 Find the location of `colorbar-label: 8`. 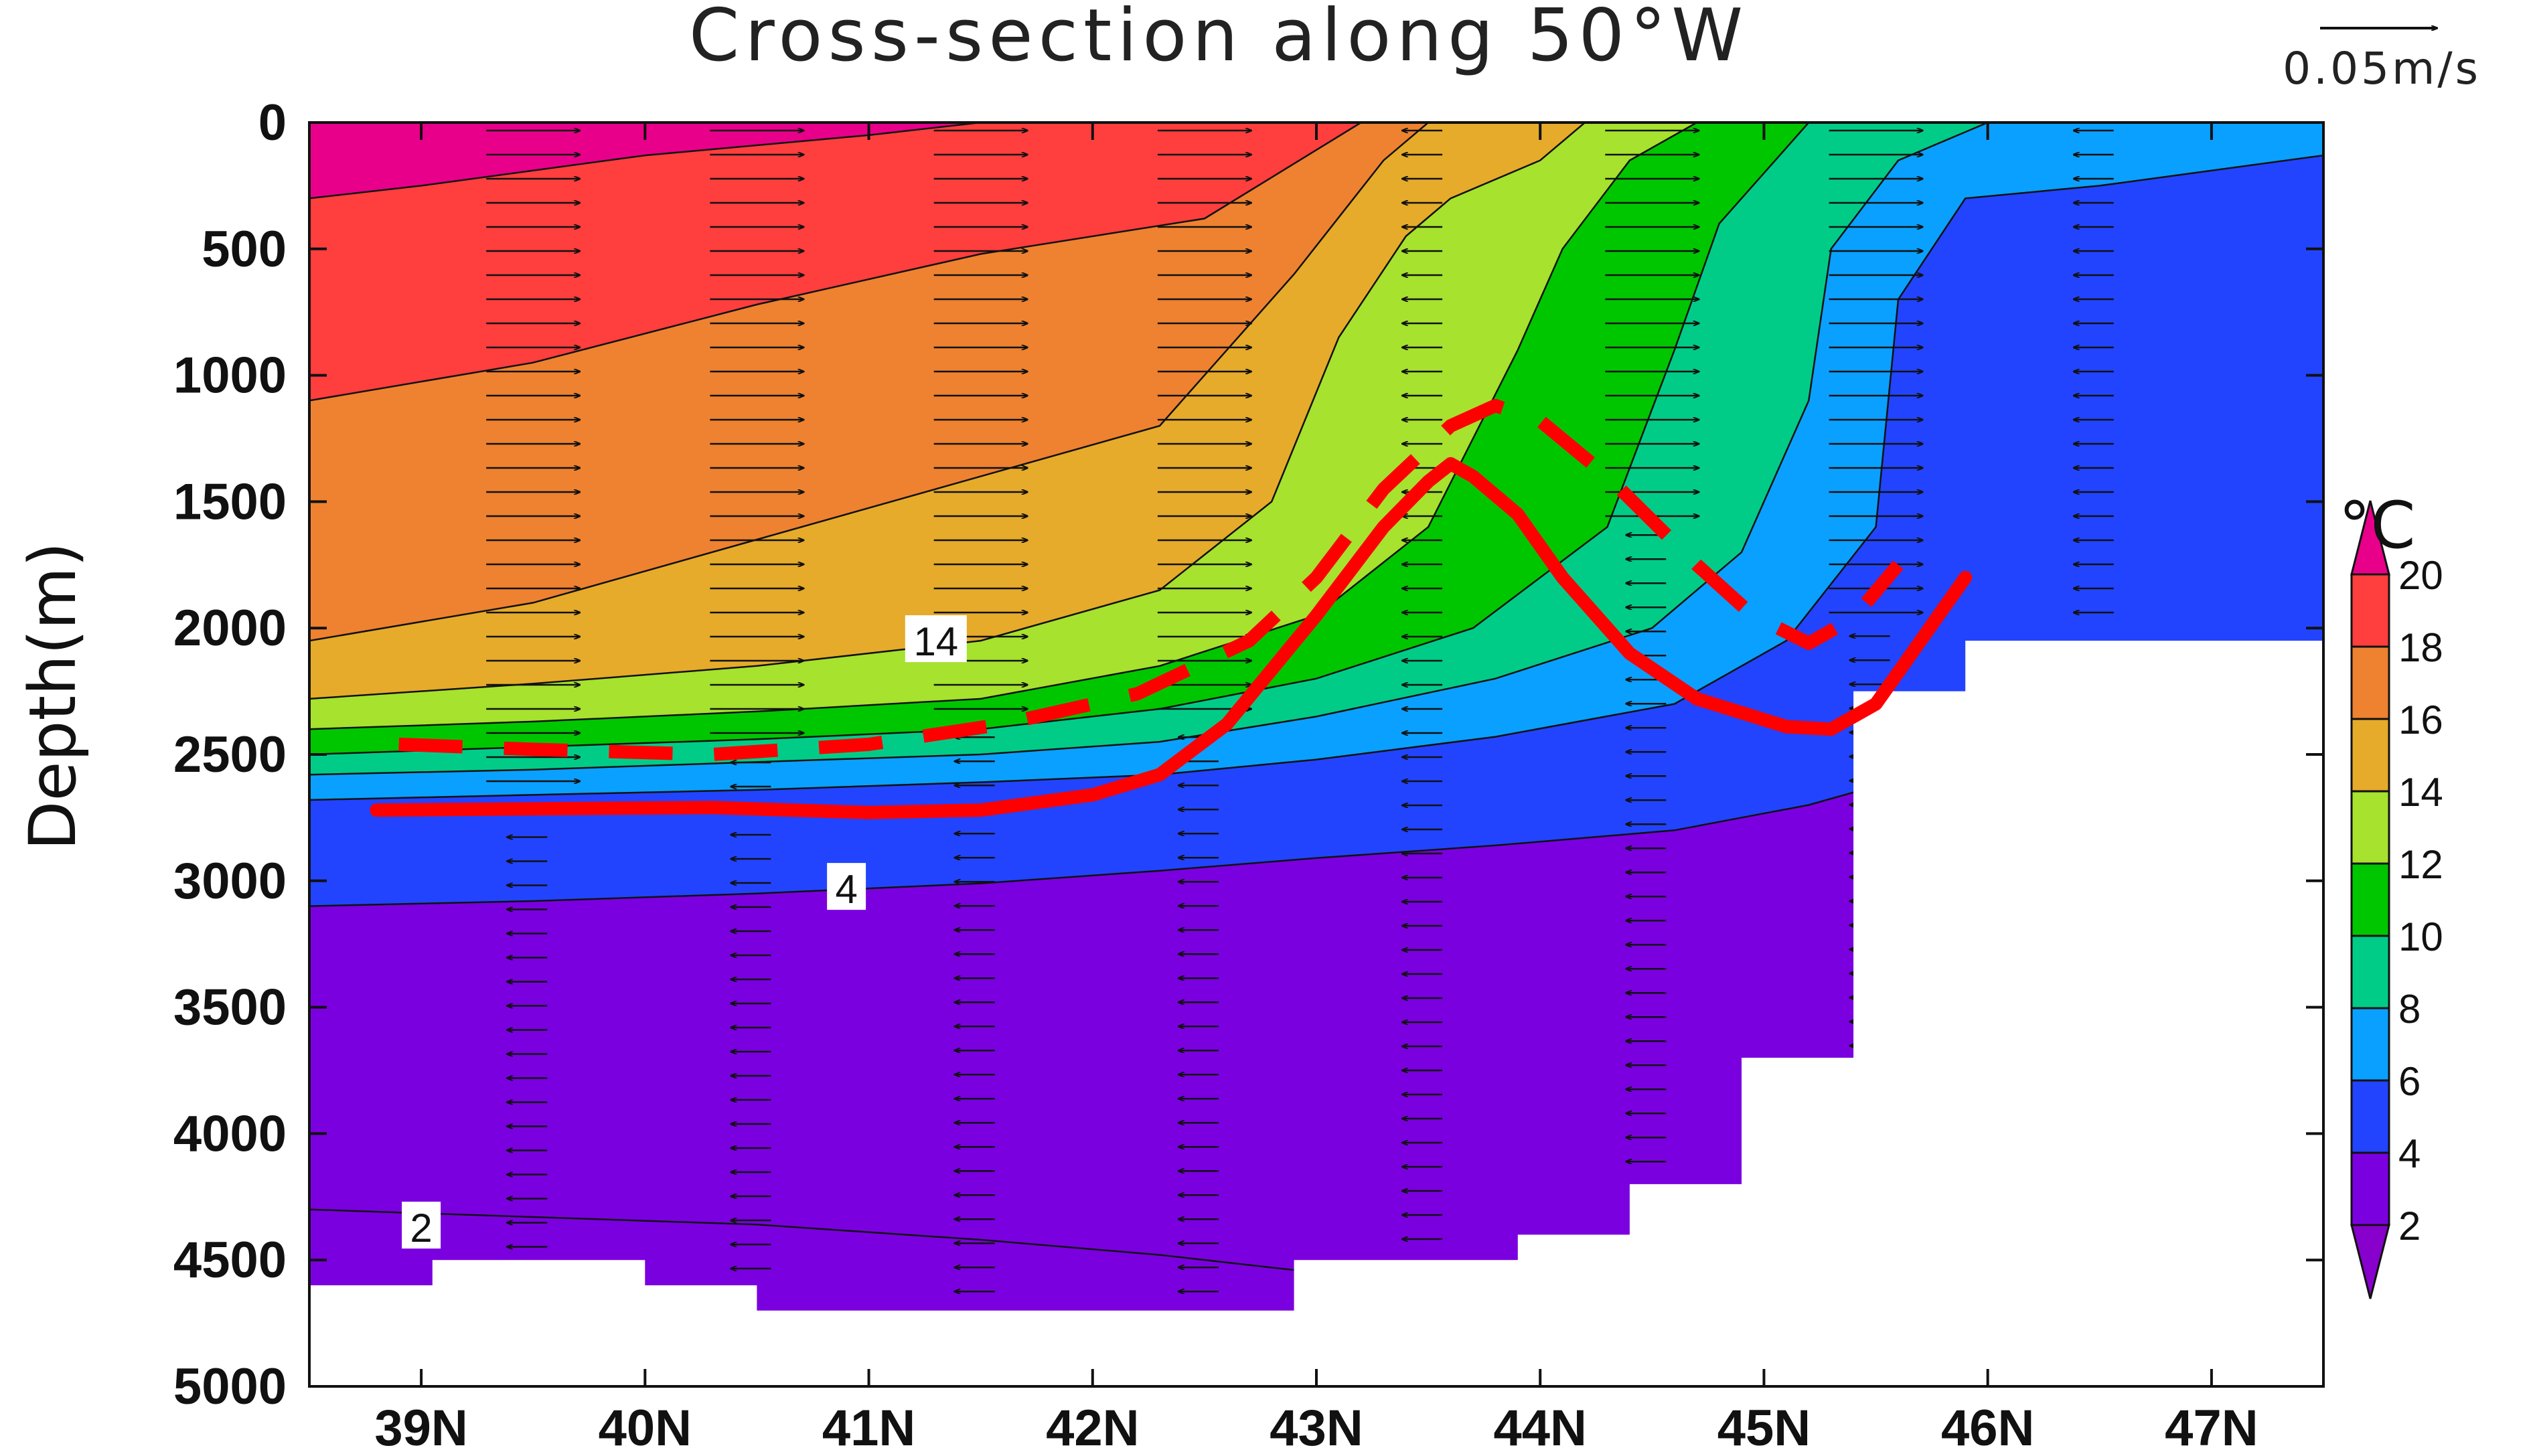

colorbar-label: 8 is located at coordinates (2410, 1009).